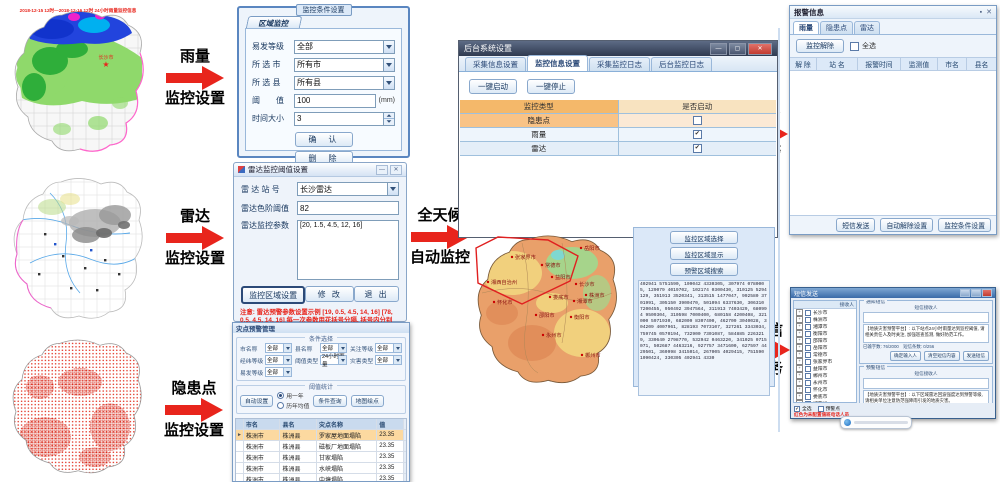  What do you see at coordinates (344, 118) in the screenshot?
I see `duration-stepper: 3` at bounding box center [344, 118].